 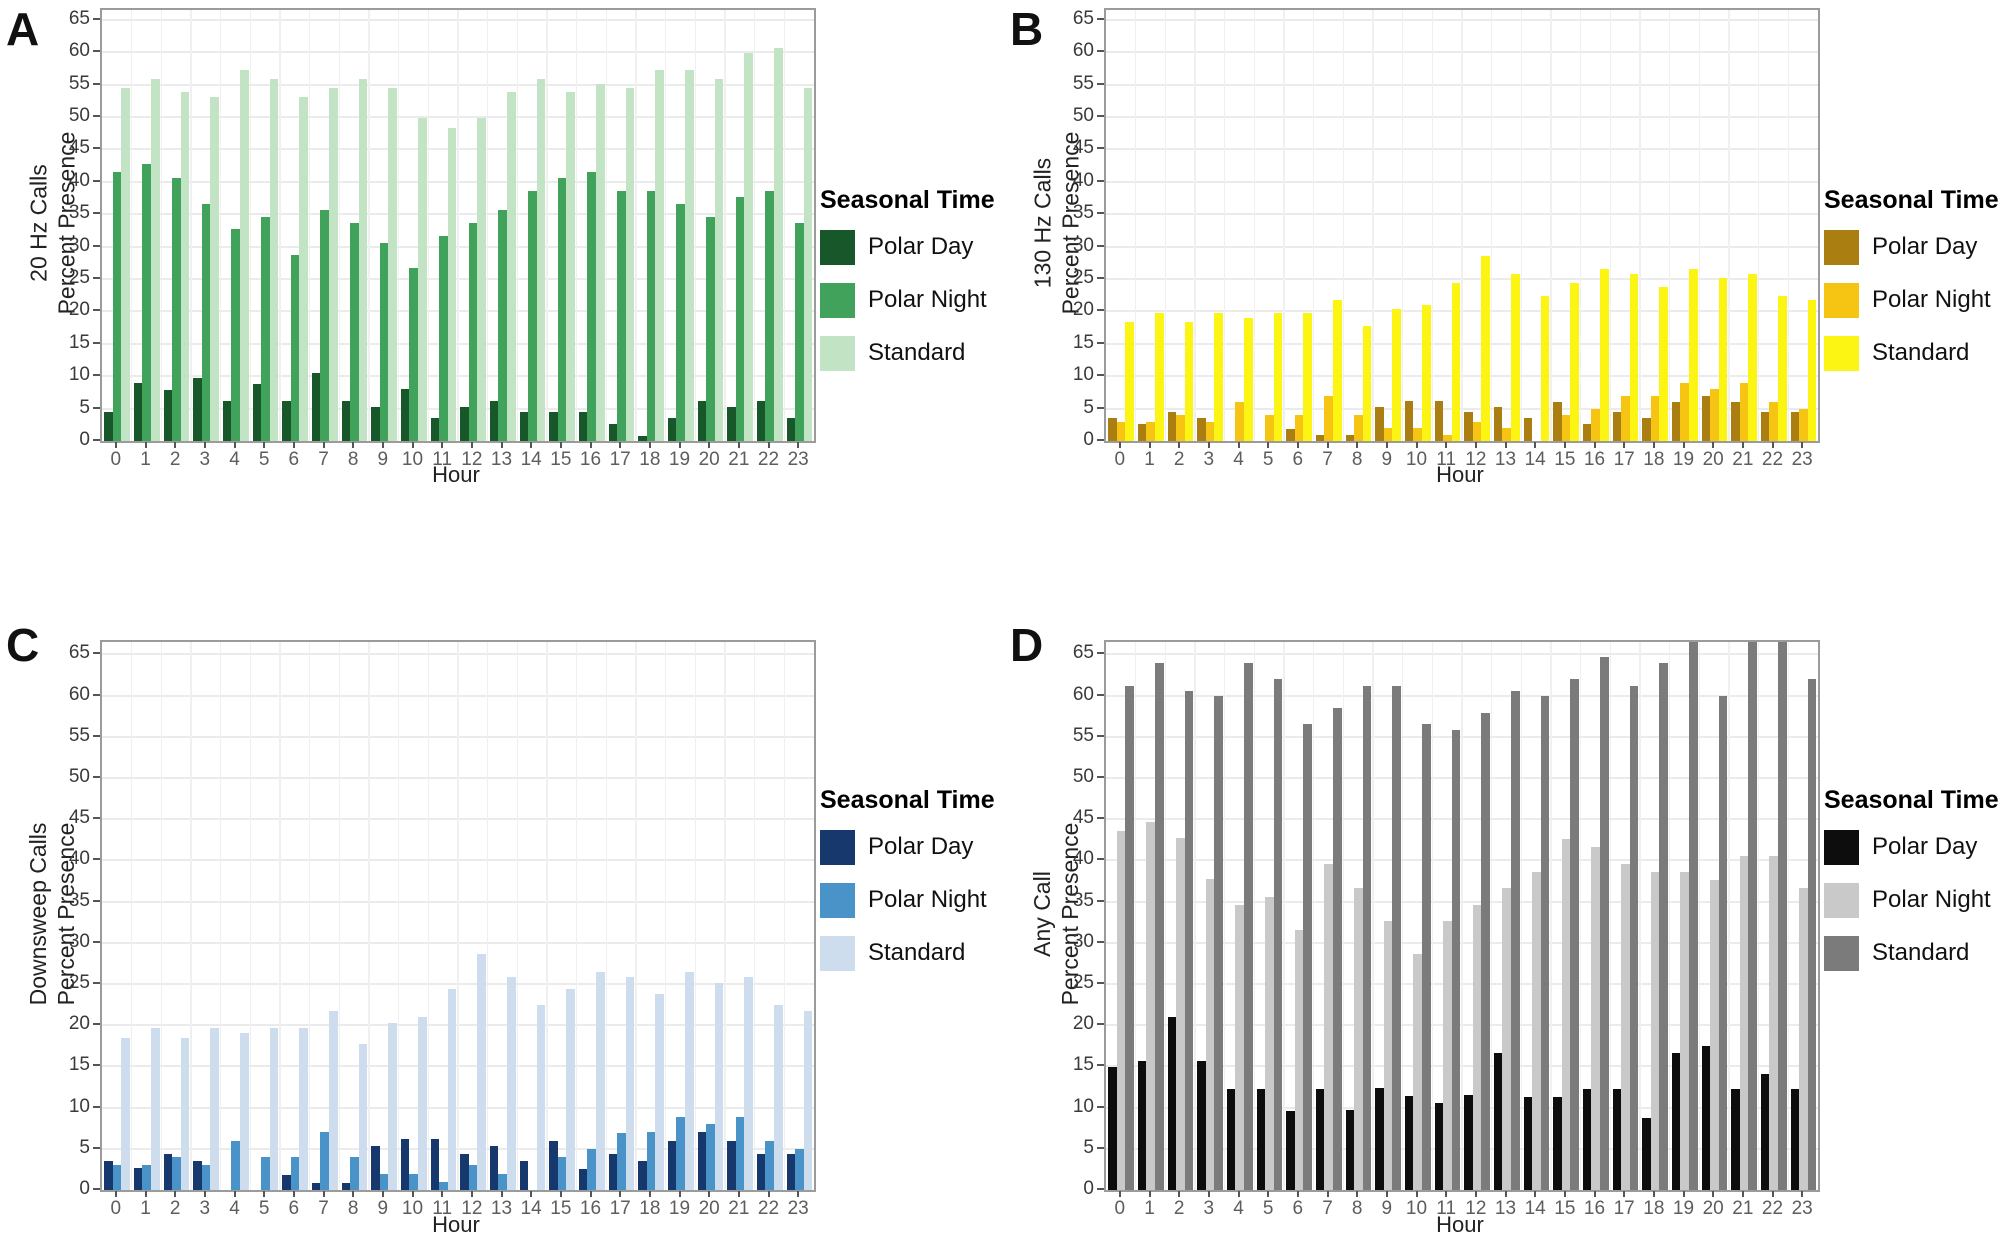 I want to click on x-tick-label-7: 7, so click(x=323, y=1208).